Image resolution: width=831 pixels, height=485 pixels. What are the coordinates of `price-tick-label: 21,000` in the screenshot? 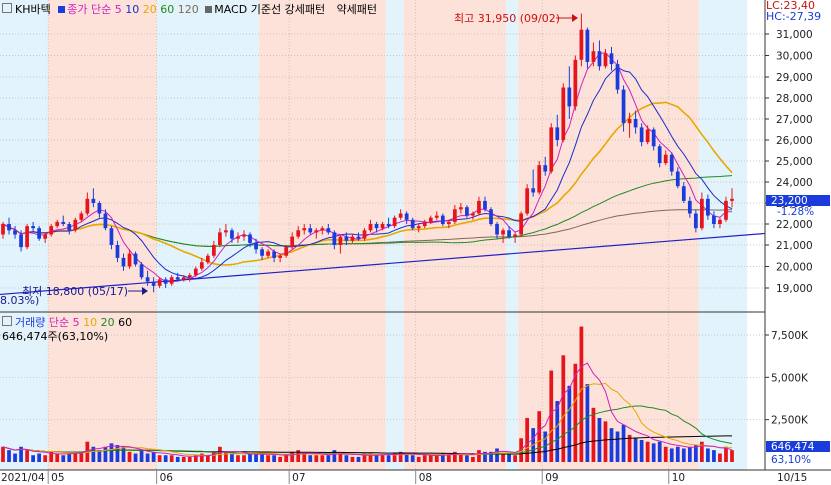 It's located at (794, 246).